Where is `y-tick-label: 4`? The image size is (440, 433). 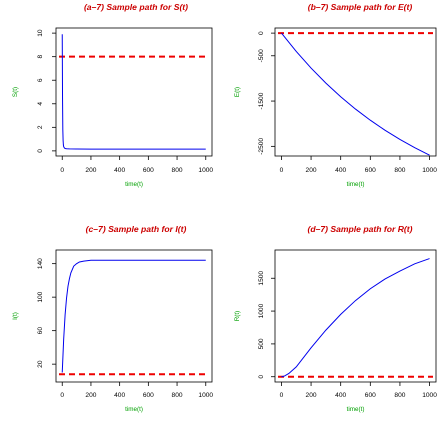 y-tick-label: 4 is located at coordinates (40, 104).